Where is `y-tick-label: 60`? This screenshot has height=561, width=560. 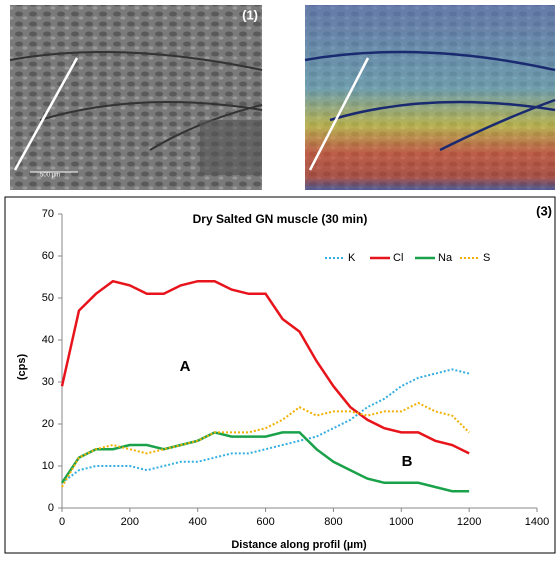
y-tick-label: 60 is located at coordinates (48, 256).